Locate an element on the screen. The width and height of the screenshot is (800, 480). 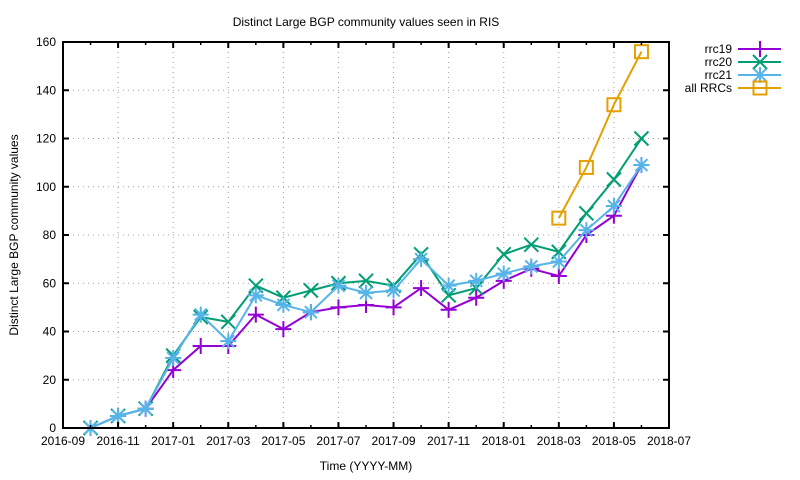
series-all-rrcs is located at coordinates (600, 135).